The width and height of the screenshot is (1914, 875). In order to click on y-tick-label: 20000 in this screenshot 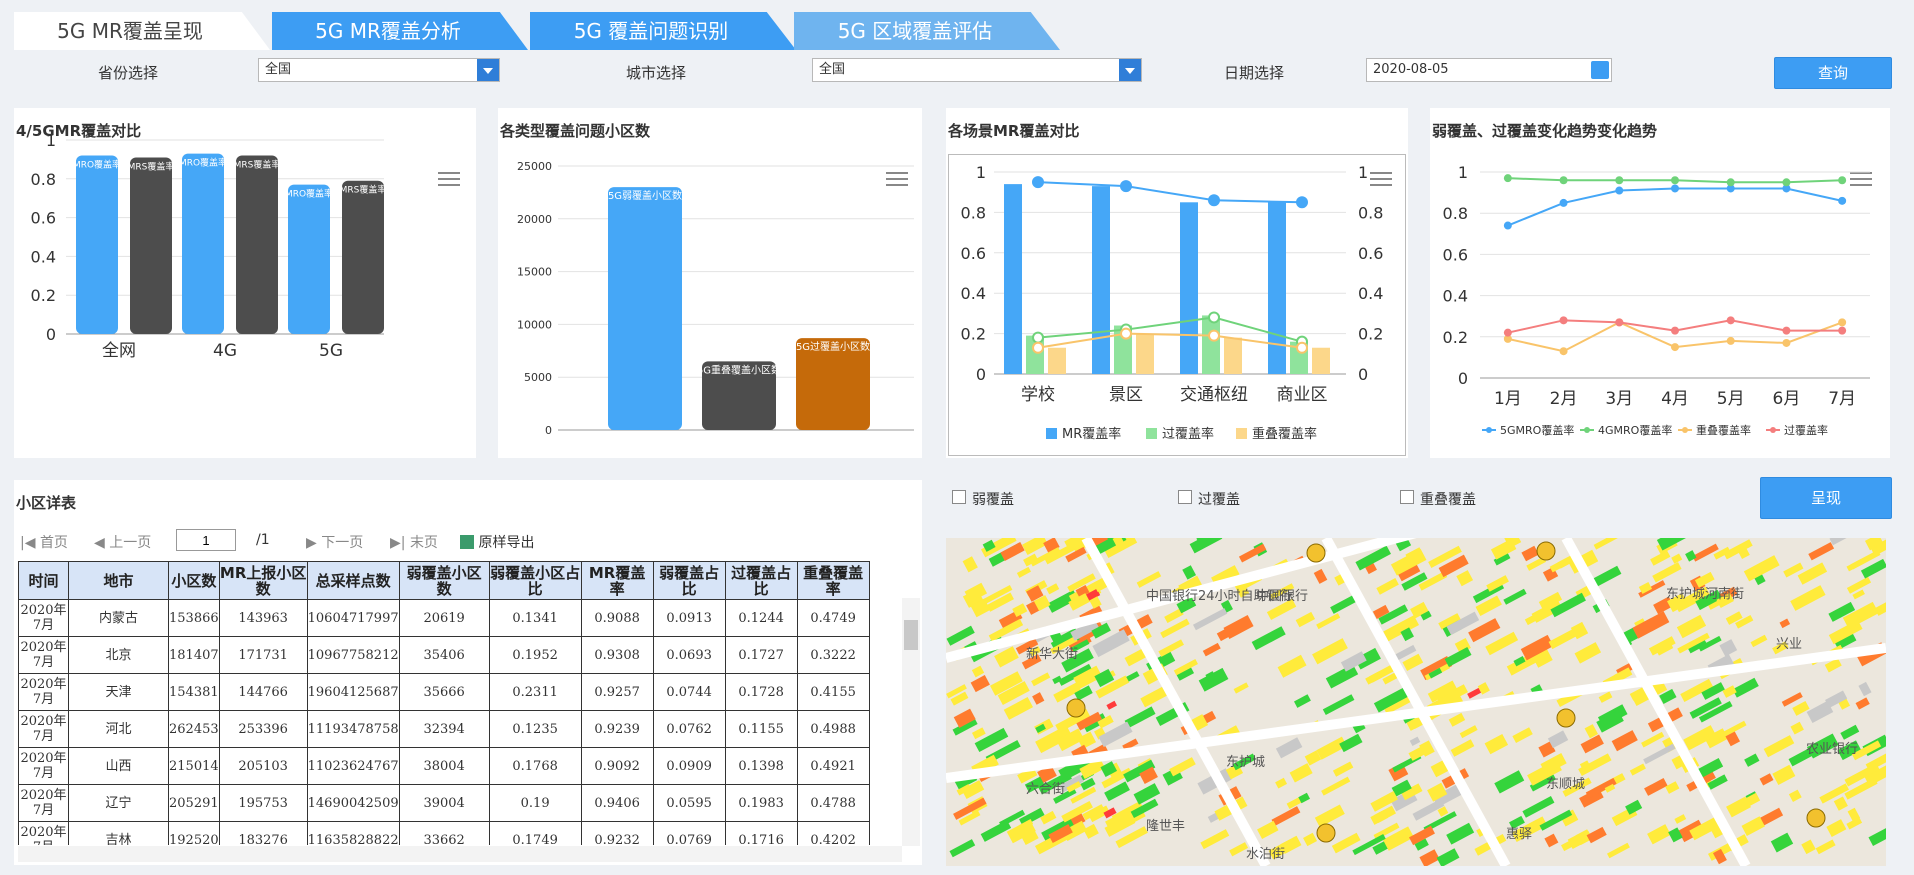, I will do `click(534, 219)`.